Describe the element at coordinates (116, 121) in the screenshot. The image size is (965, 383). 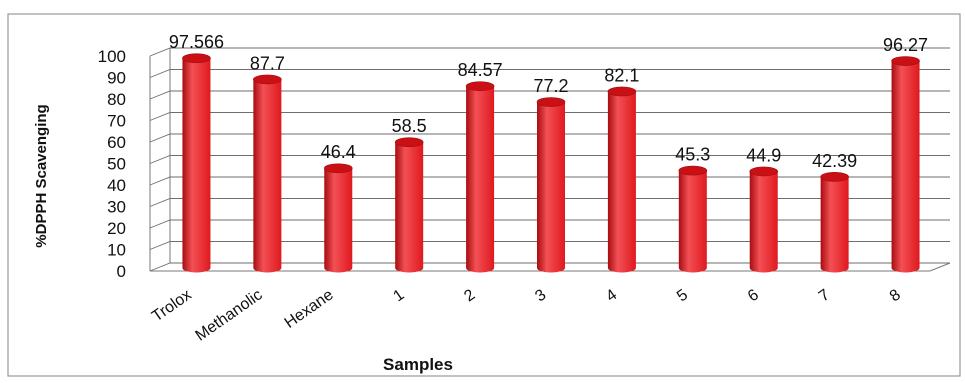
I see `y-tick-label: 70` at that location.